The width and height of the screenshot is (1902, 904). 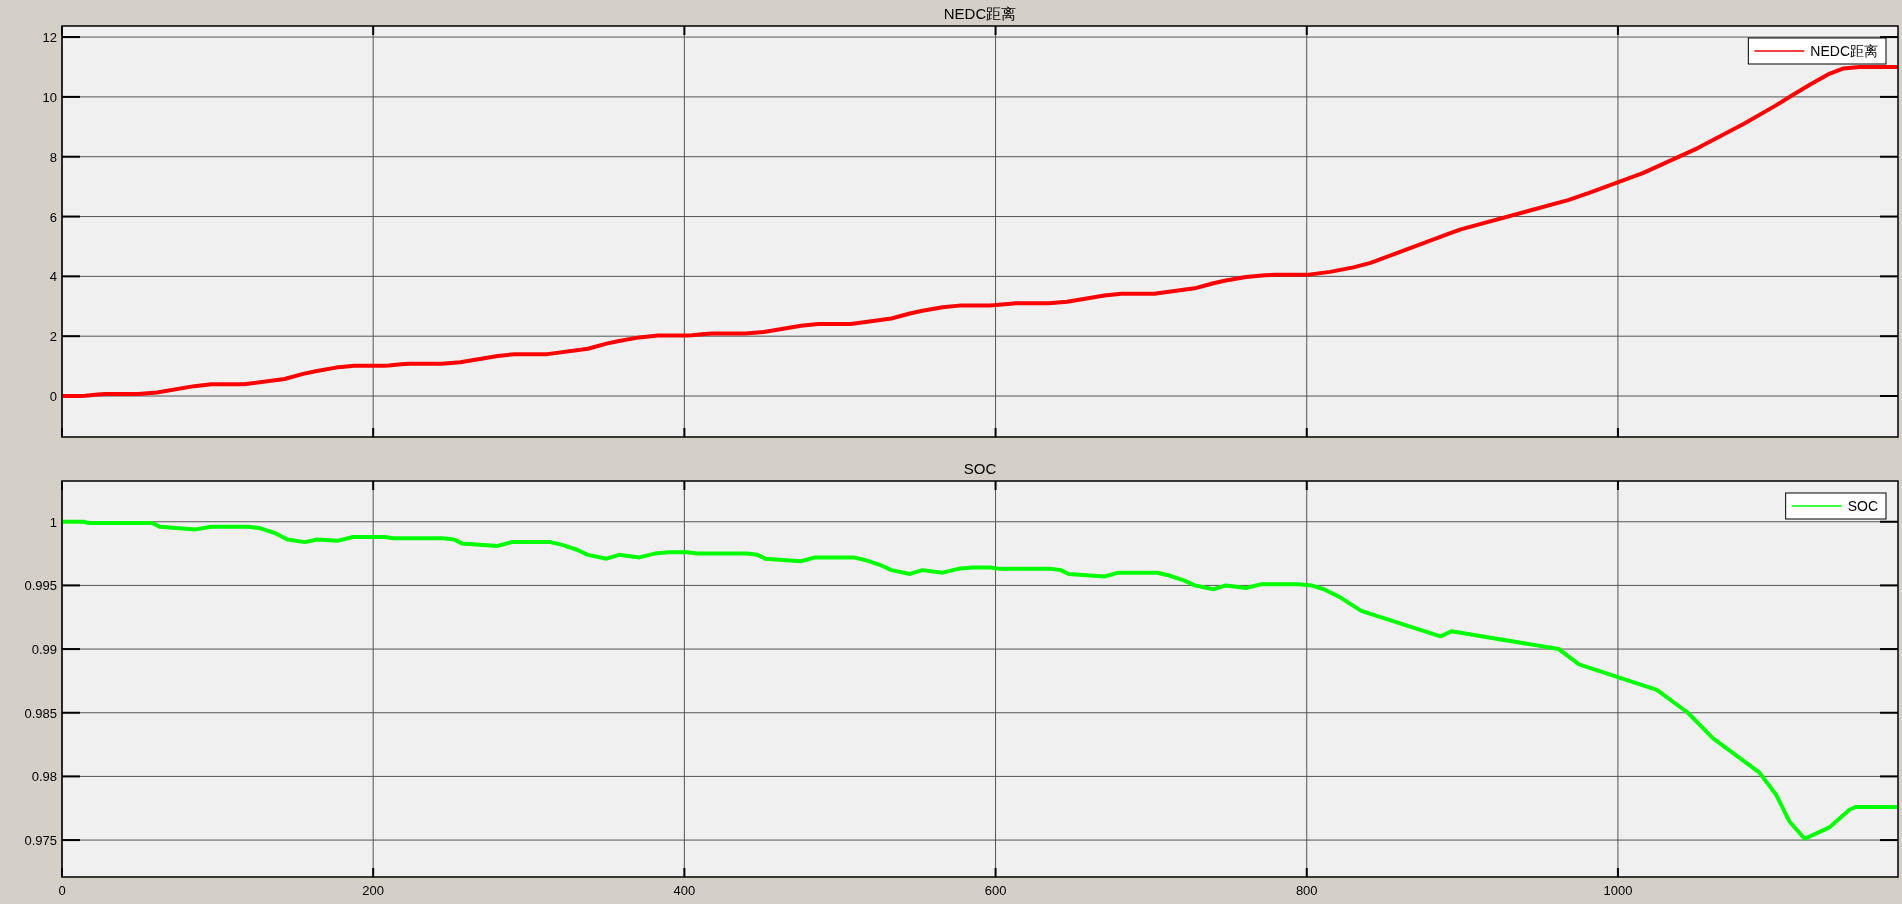 I want to click on chart-title: NEDC距离, so click(x=980, y=13).